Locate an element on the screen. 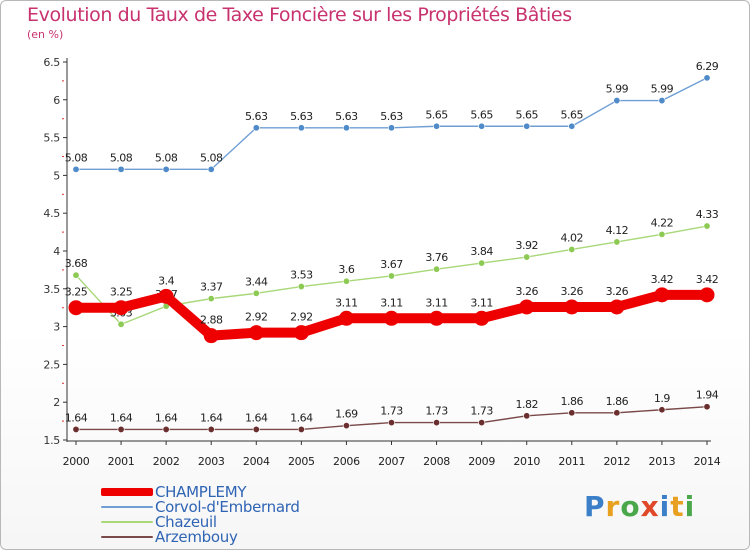 This screenshot has height=550, width=750. y-tick-label: 3.5 is located at coordinates (51, 289).